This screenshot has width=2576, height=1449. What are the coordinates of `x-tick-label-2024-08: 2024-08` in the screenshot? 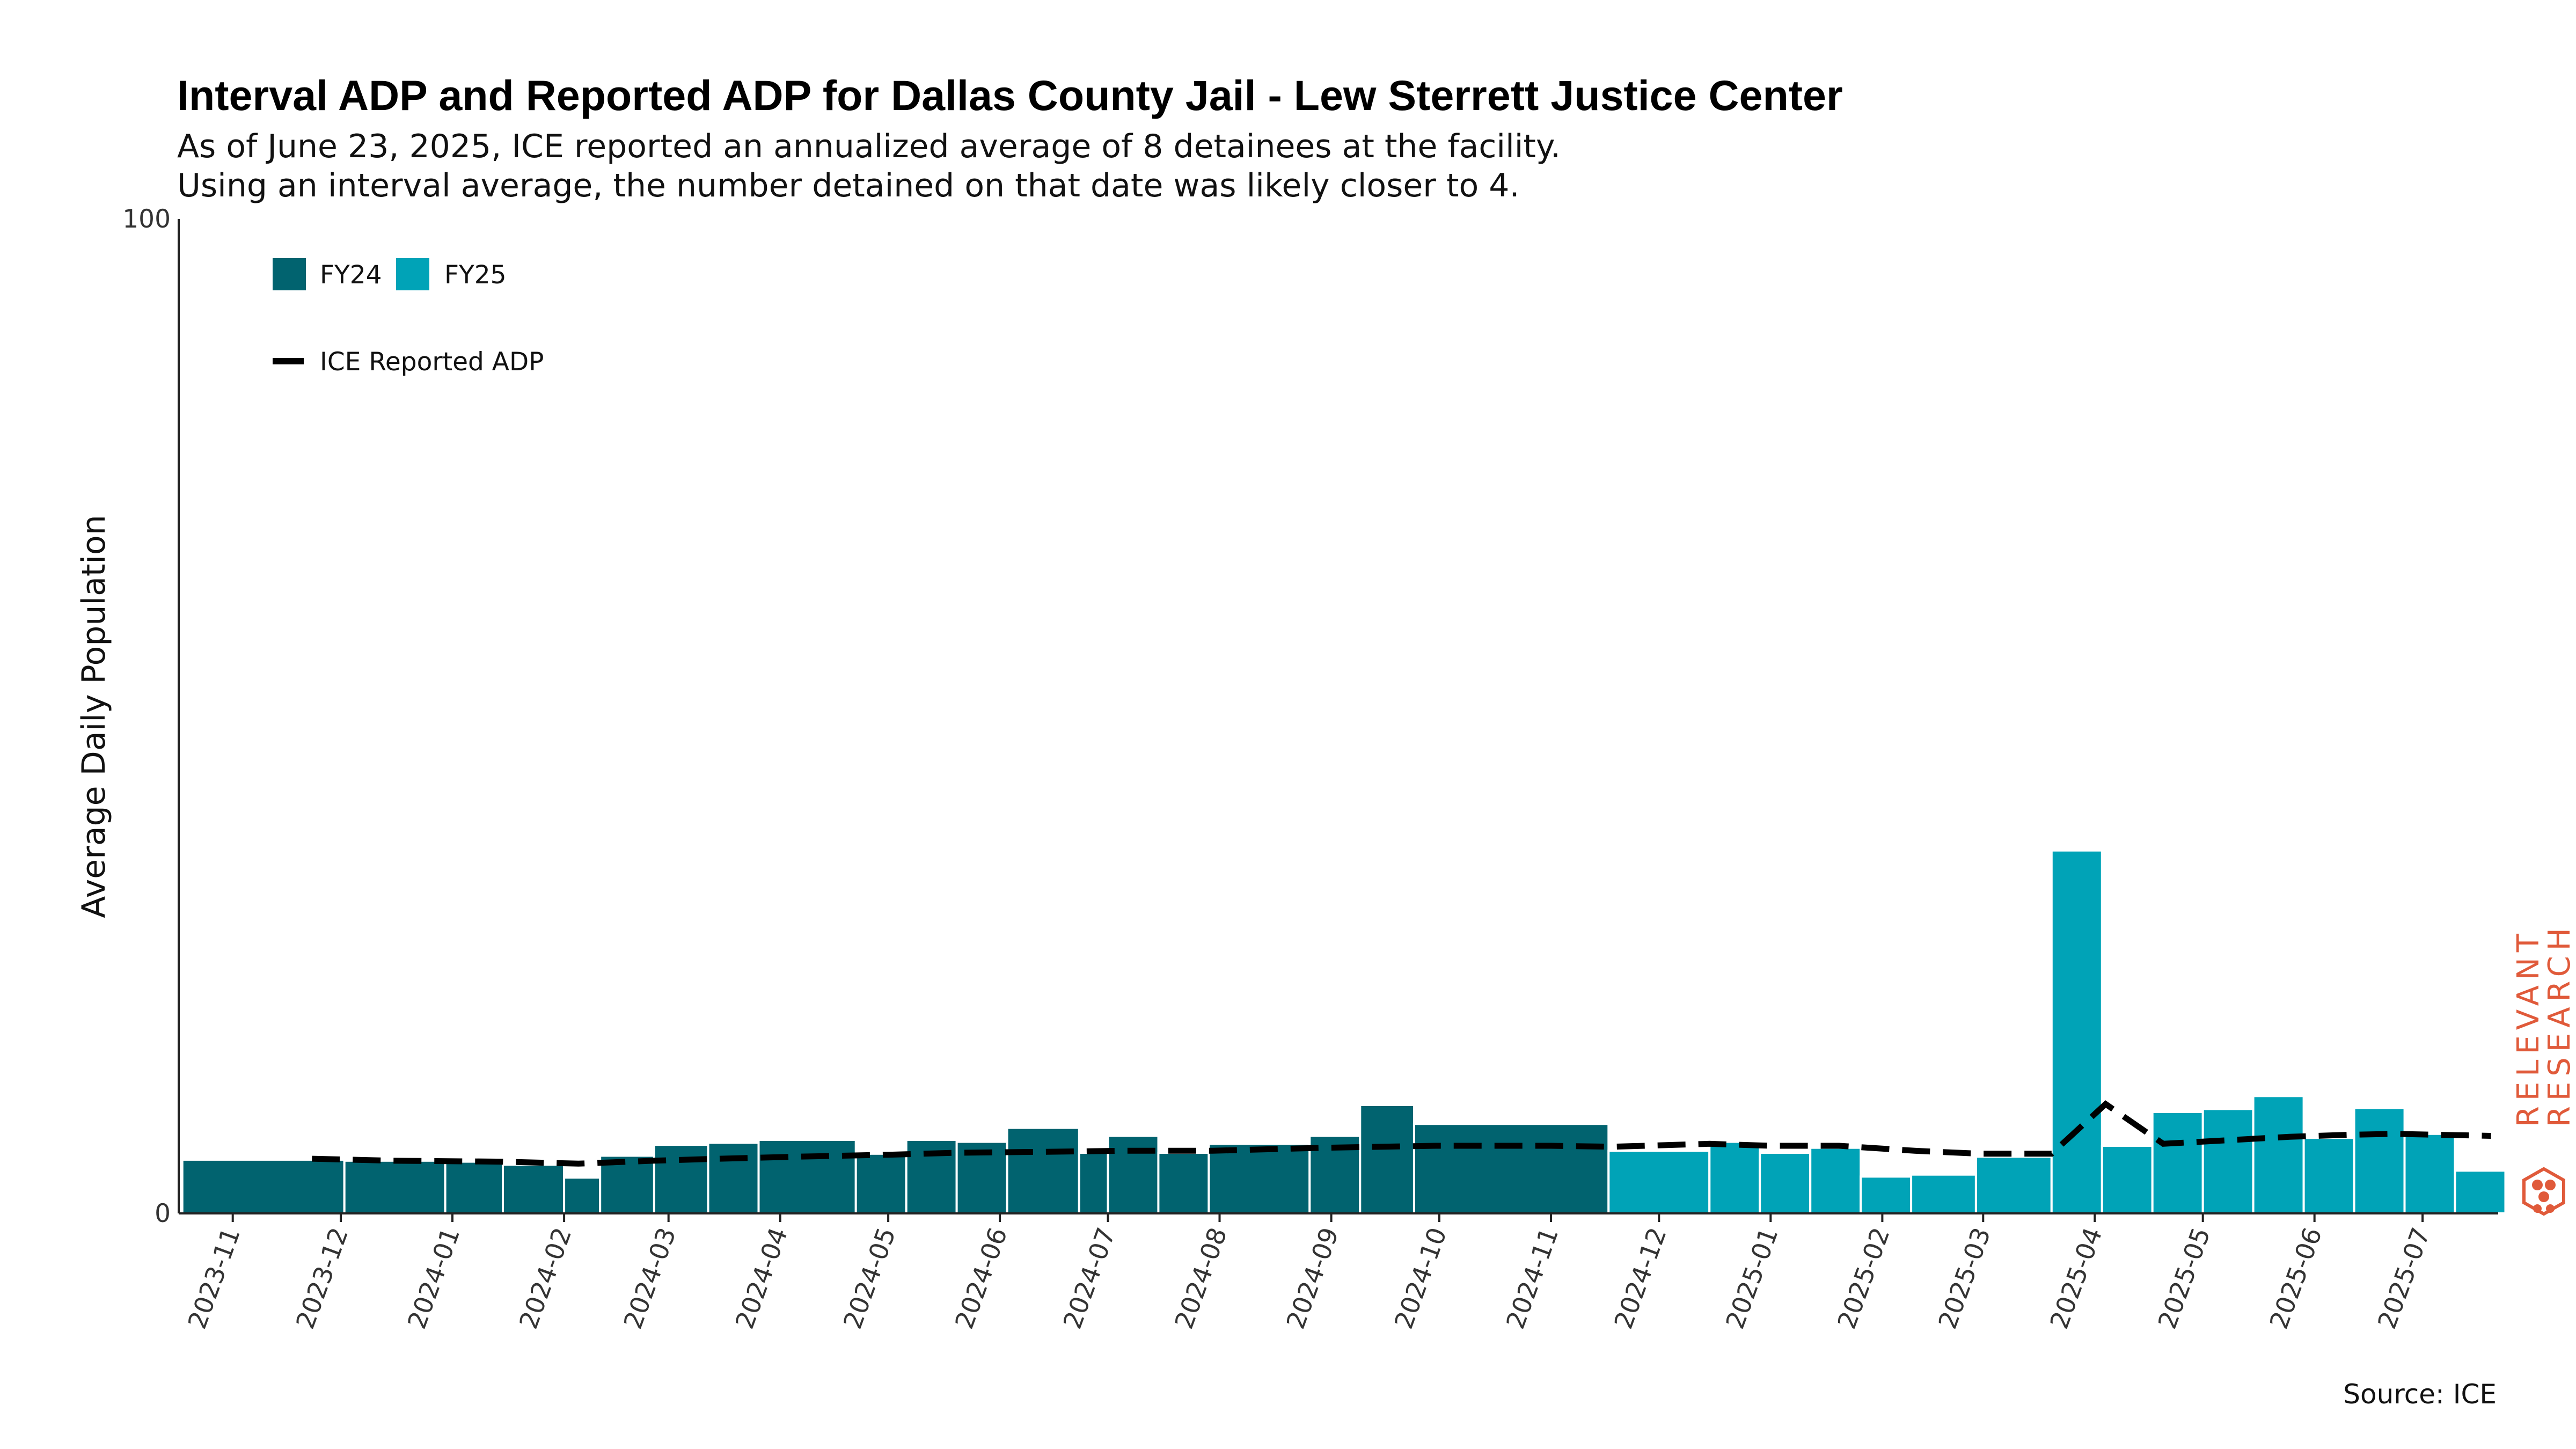 It's located at (1201, 1278).